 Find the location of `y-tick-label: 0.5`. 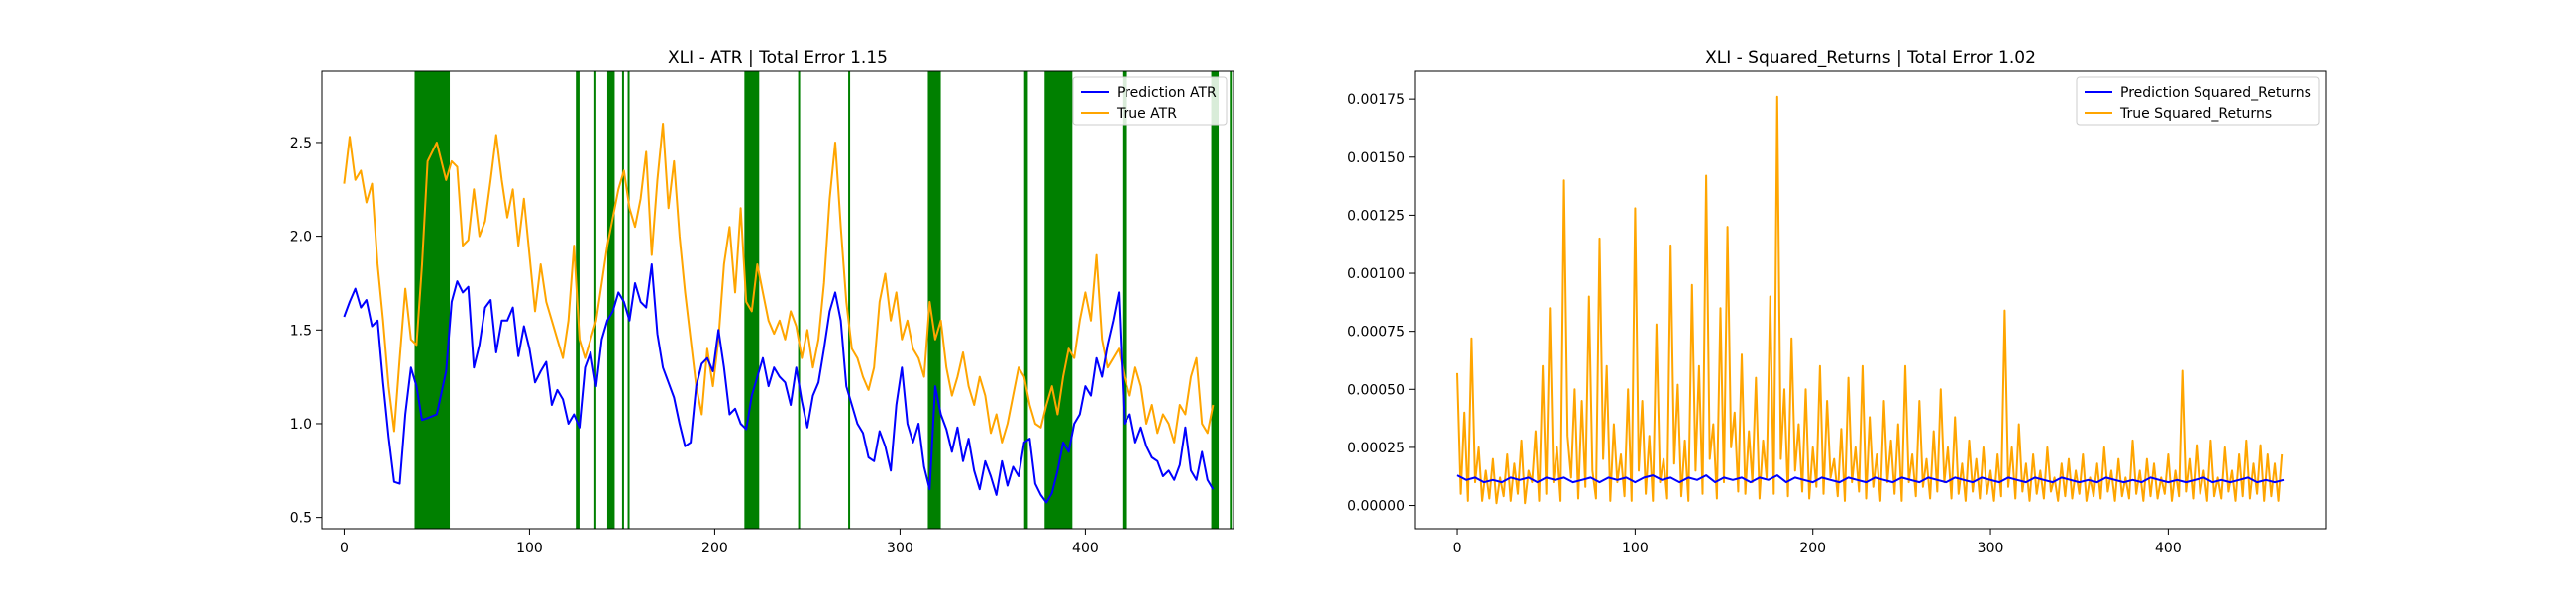

y-tick-label: 0.5 is located at coordinates (301, 519).